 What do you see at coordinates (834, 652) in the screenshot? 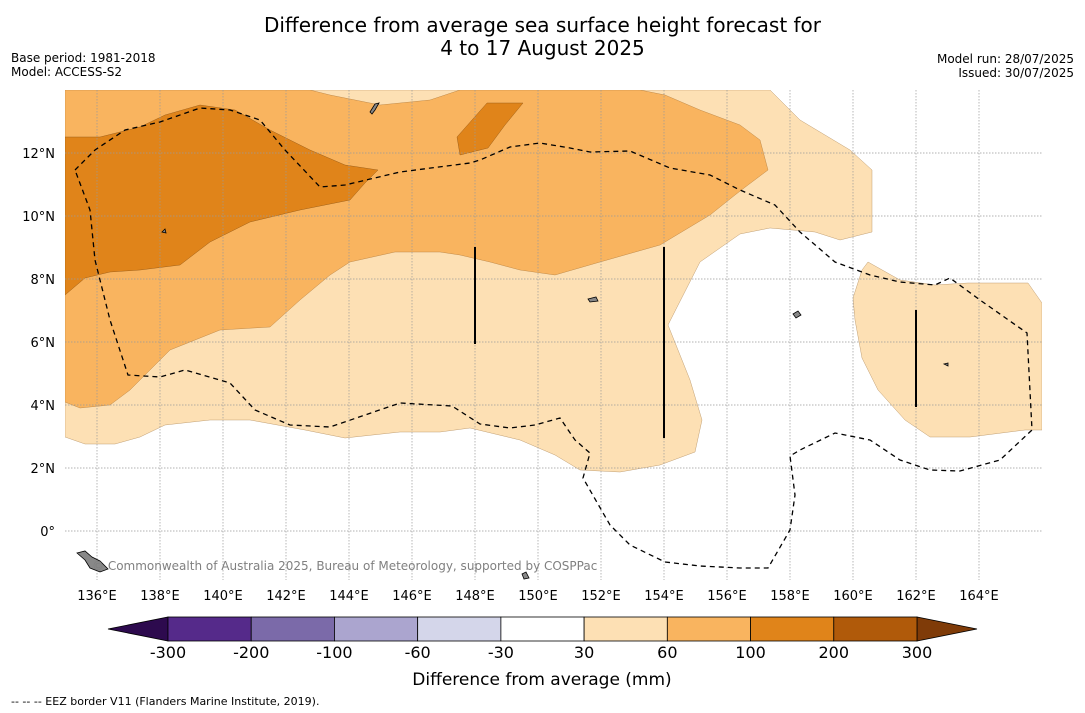
I see `colorbar-label: 200` at bounding box center [834, 652].